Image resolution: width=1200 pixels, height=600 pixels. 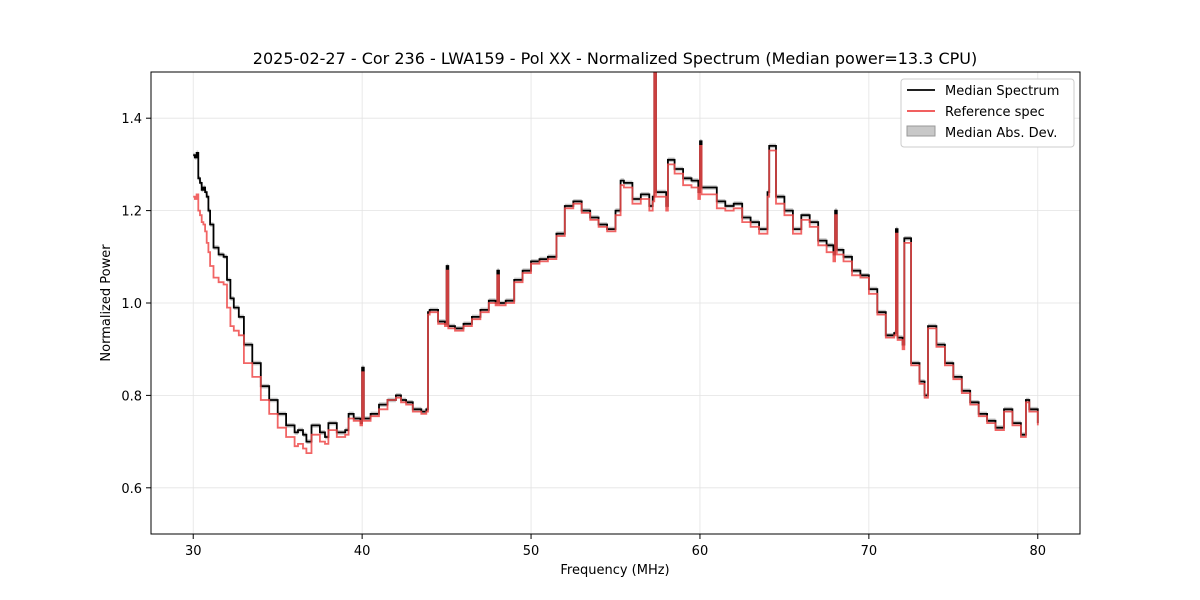 I want to click on x-tick-label: 70, so click(x=869, y=551).